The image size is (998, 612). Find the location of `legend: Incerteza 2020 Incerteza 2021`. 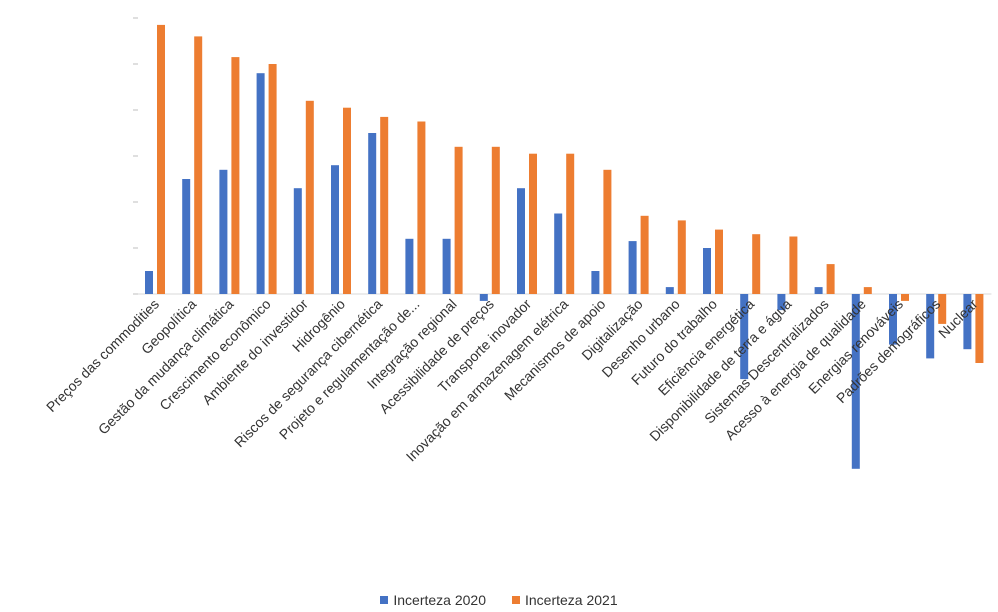

legend: Incerteza 2020 Incerteza 2021 is located at coordinates (499, 600).